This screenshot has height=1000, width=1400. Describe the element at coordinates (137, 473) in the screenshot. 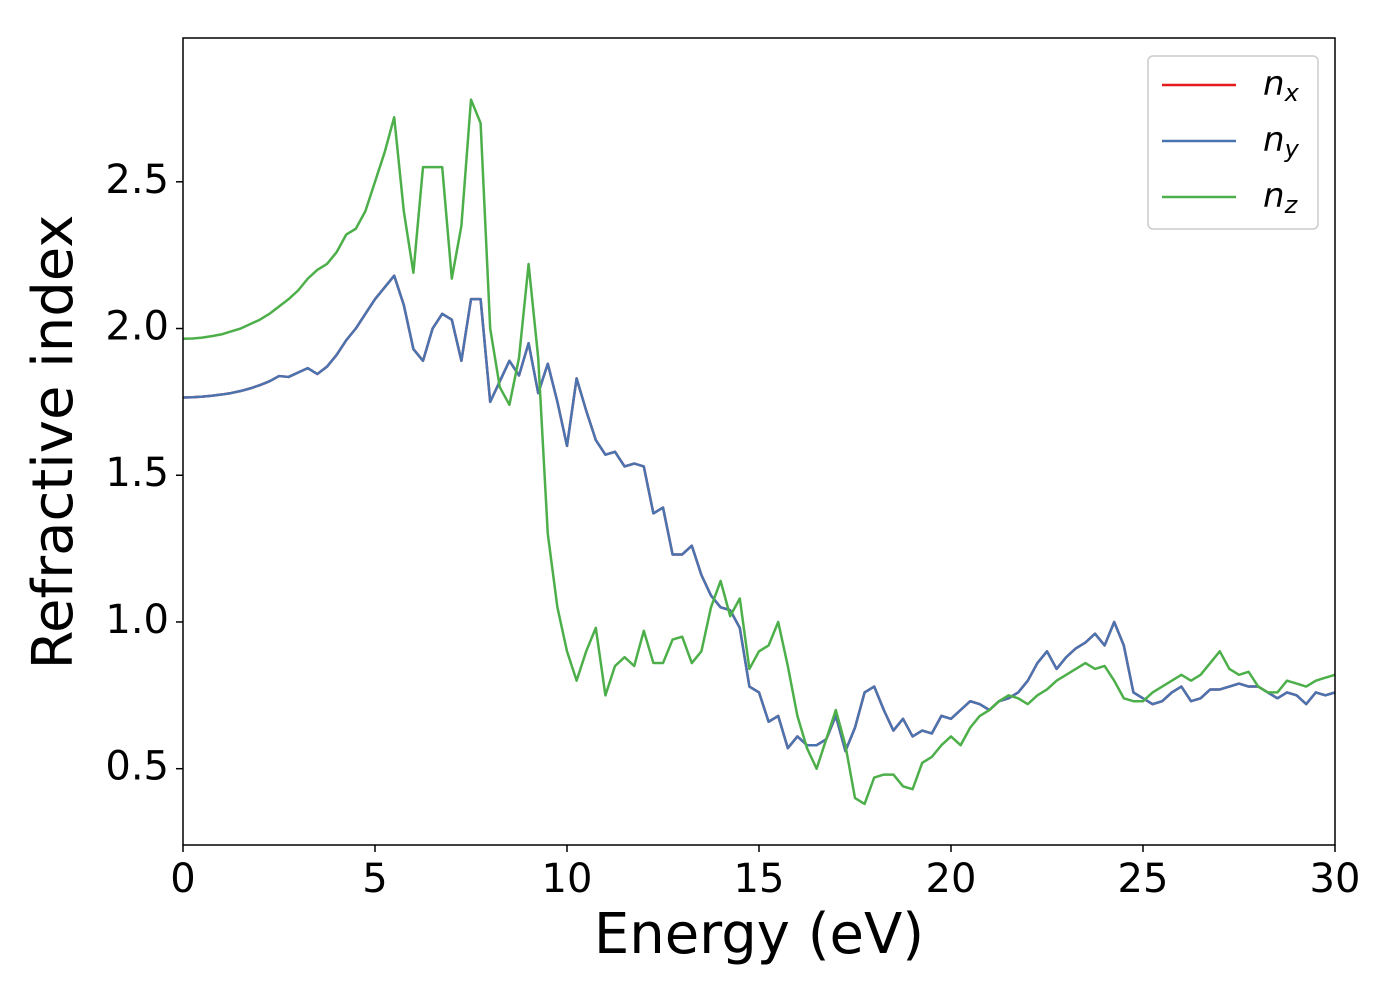

I see `y-tick-label: 1.5` at that location.